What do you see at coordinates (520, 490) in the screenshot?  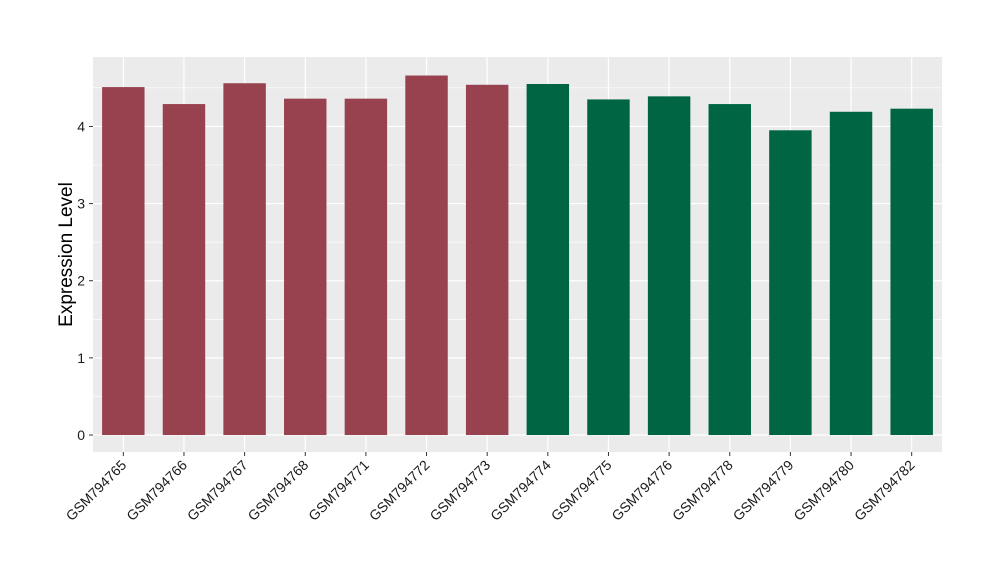 I see `x-tick-label: GSM794774` at bounding box center [520, 490].